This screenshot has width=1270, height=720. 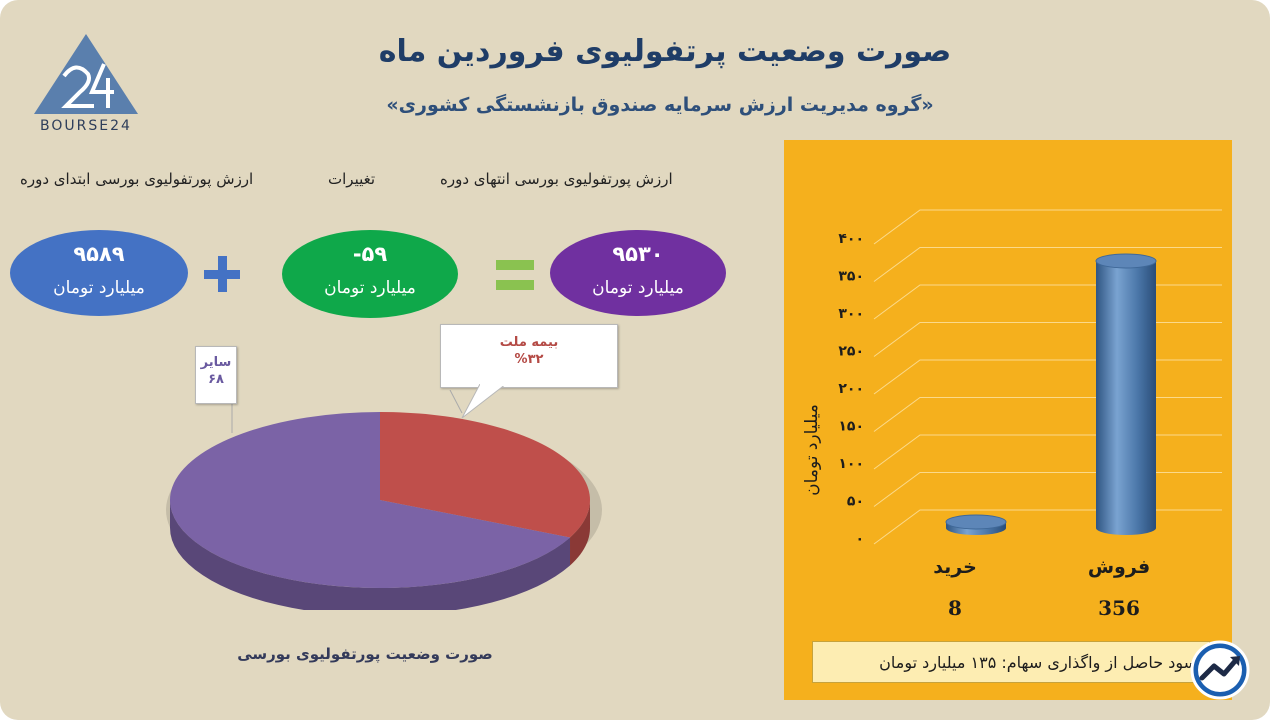 I want to click on pie-label-other-value: ۶۸, so click(x=216, y=379).